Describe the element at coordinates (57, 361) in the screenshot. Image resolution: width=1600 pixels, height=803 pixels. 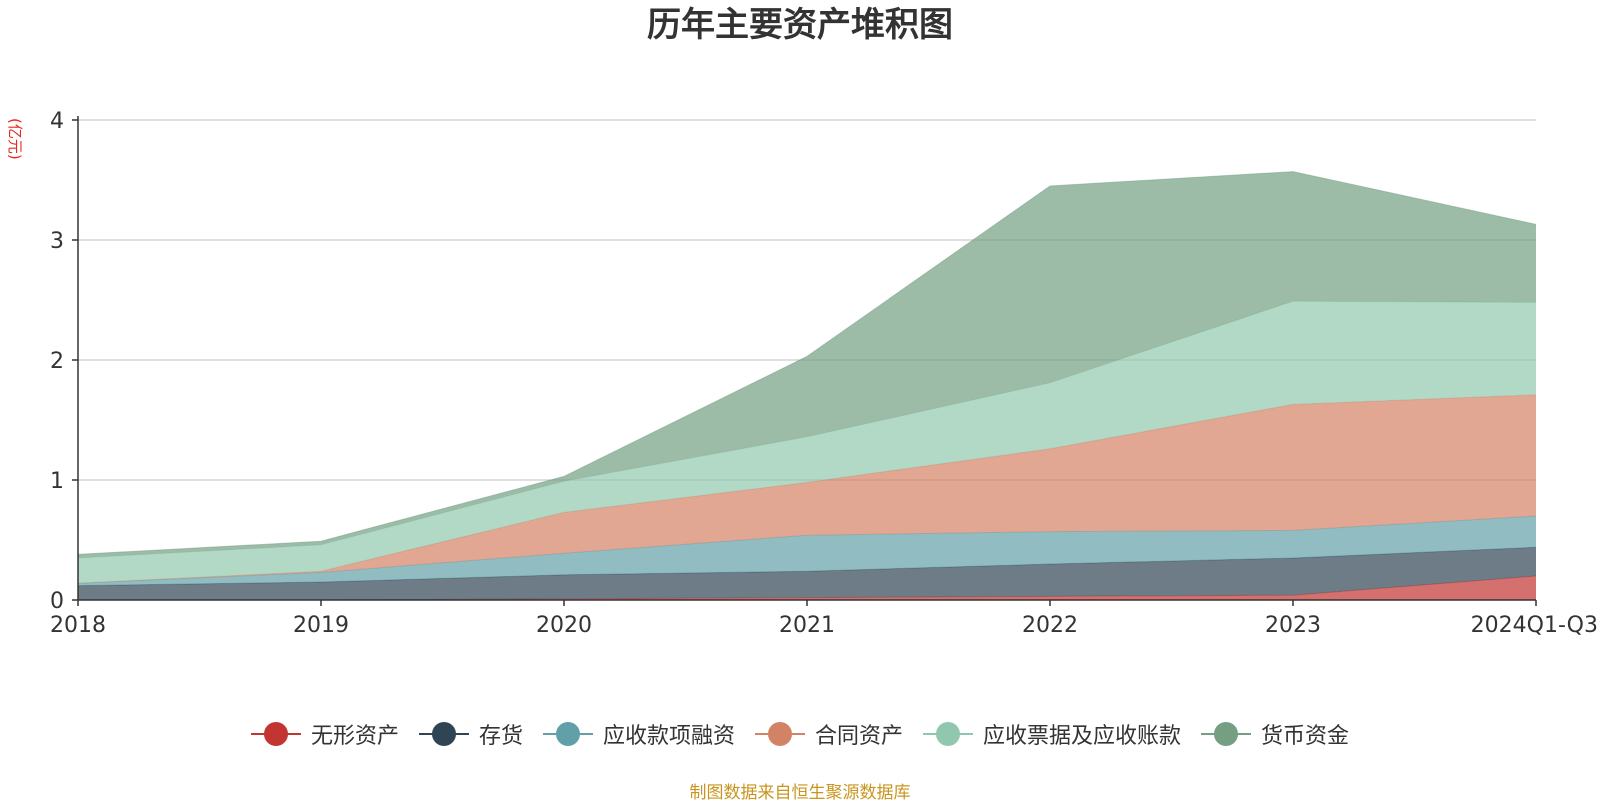
I see `y-tick-label: 2` at that location.